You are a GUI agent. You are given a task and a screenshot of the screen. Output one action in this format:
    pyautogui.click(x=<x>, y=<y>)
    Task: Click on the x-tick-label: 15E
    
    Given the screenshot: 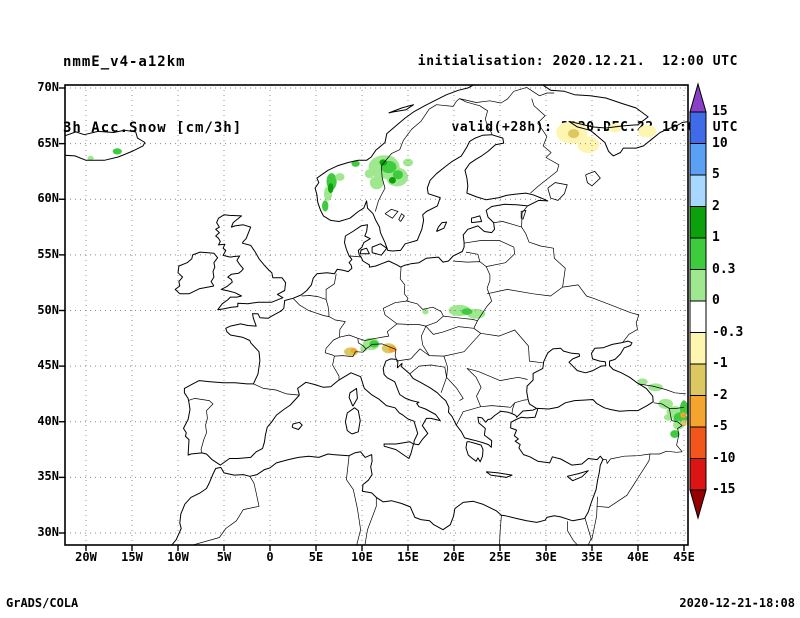 What is the action you would take?
    pyautogui.click(x=408, y=557)
    